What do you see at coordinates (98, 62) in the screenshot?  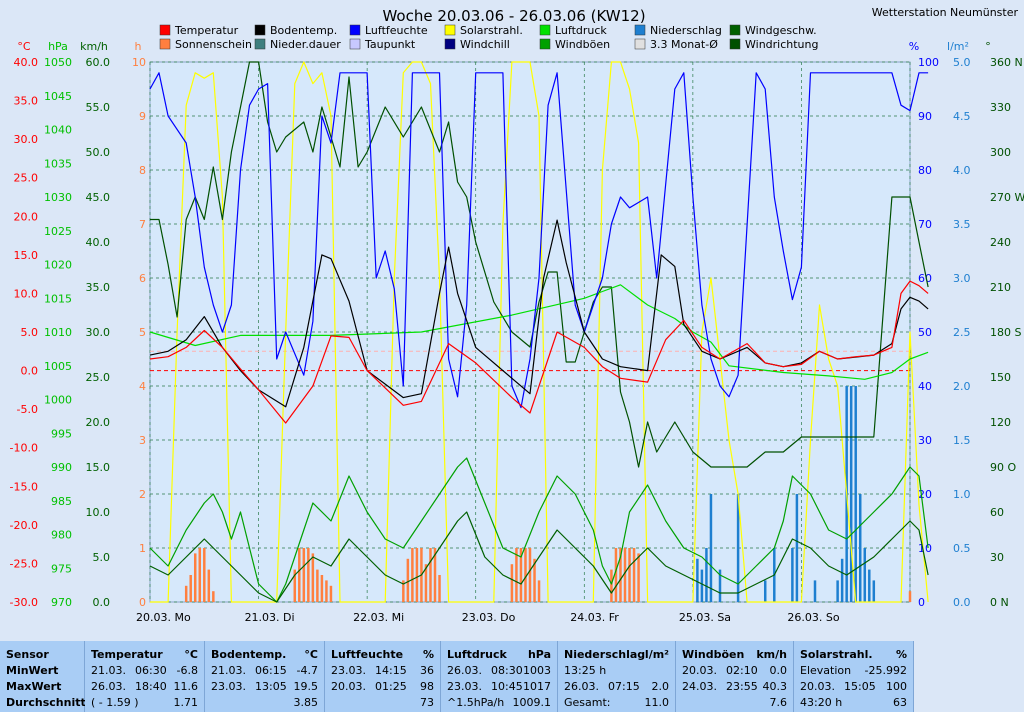 I see `axis-tick: 60.0` at bounding box center [98, 62].